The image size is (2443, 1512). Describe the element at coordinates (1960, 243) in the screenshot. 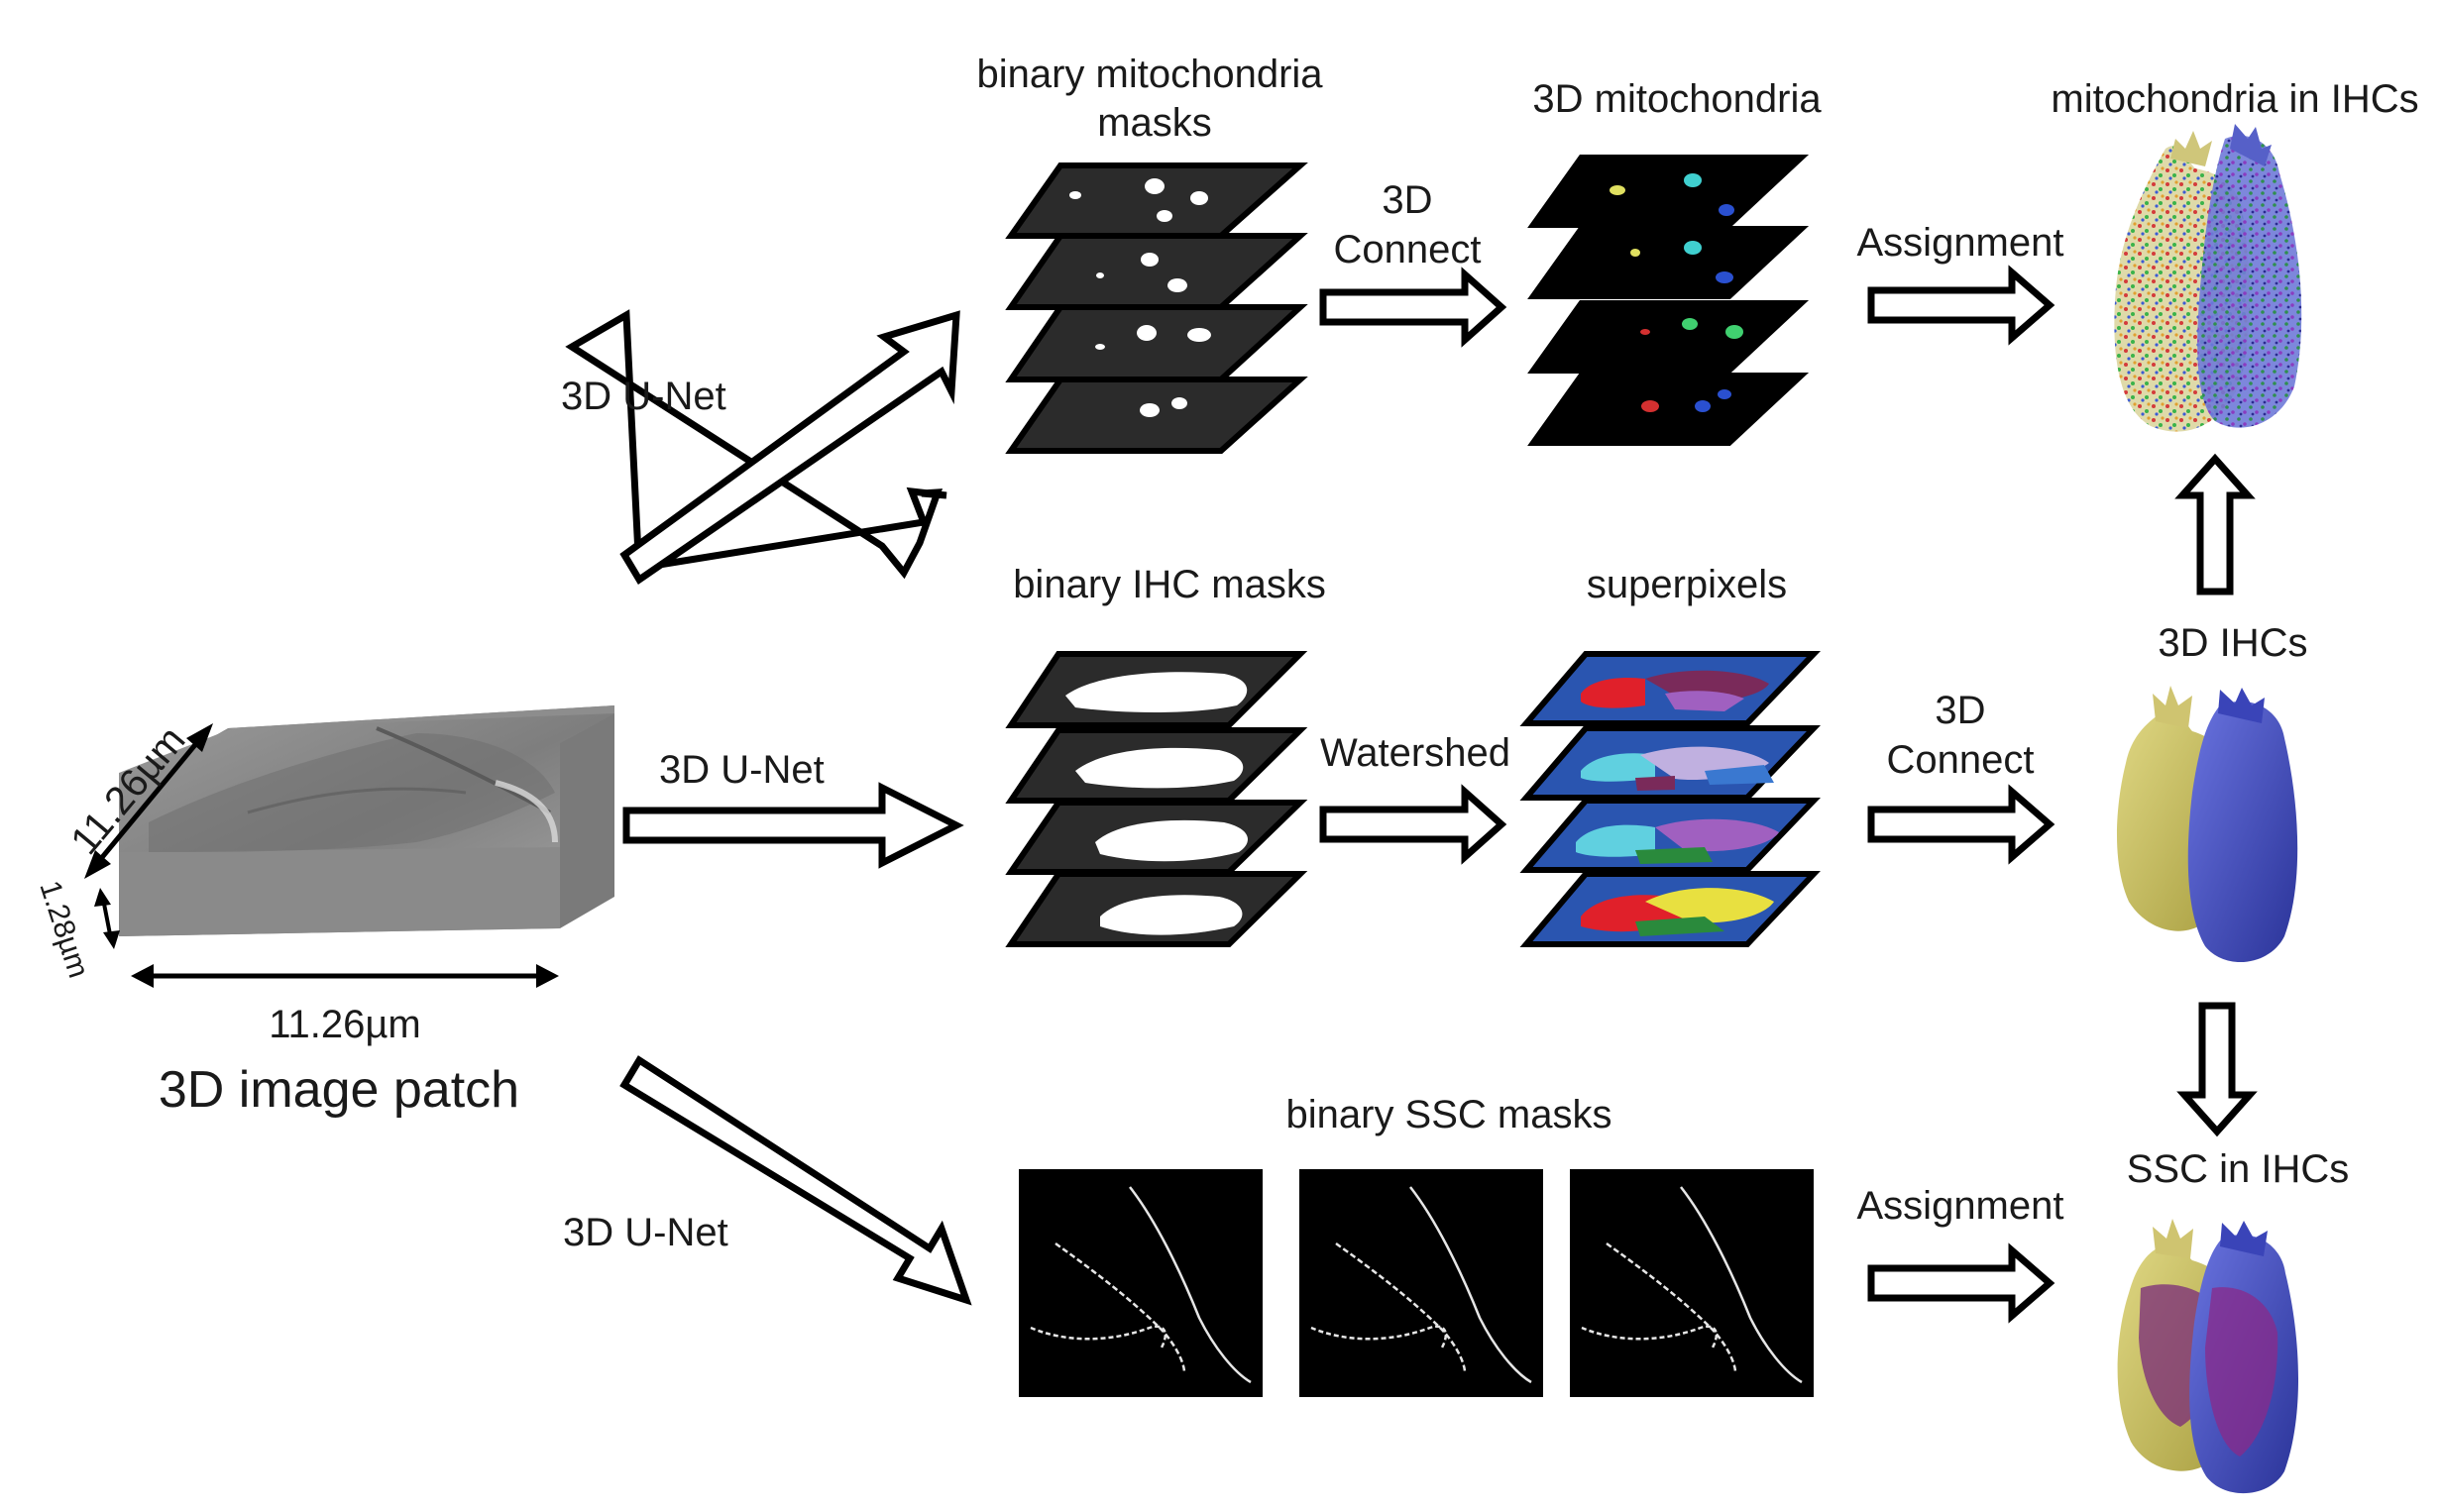

I see `edge-assignment-top: Assignment` at that location.